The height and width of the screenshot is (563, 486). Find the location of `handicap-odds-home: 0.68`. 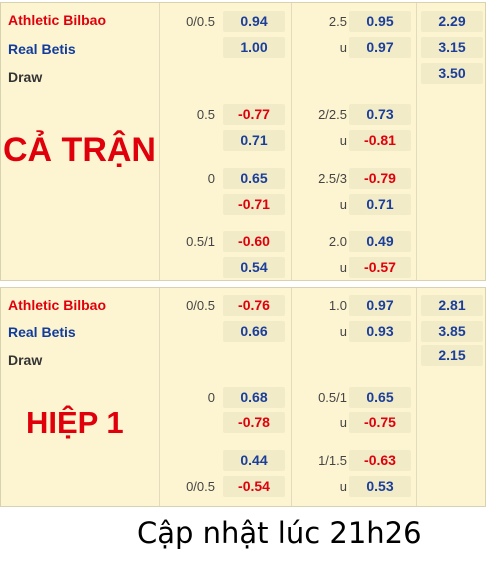

handicap-odds-home: 0.68 is located at coordinates (254, 397).